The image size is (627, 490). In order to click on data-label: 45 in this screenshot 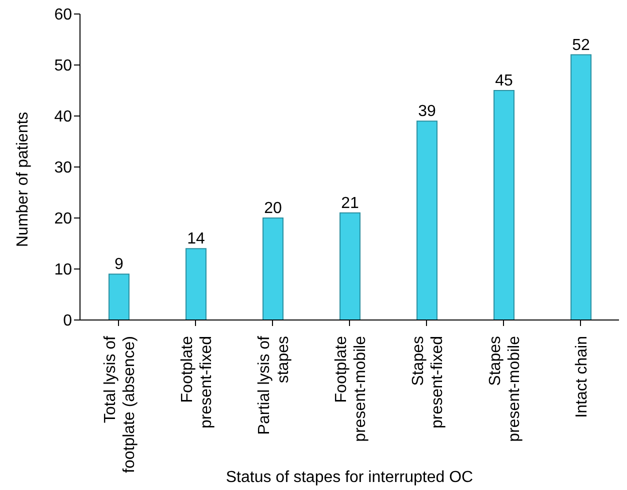, I will do `click(504, 81)`.